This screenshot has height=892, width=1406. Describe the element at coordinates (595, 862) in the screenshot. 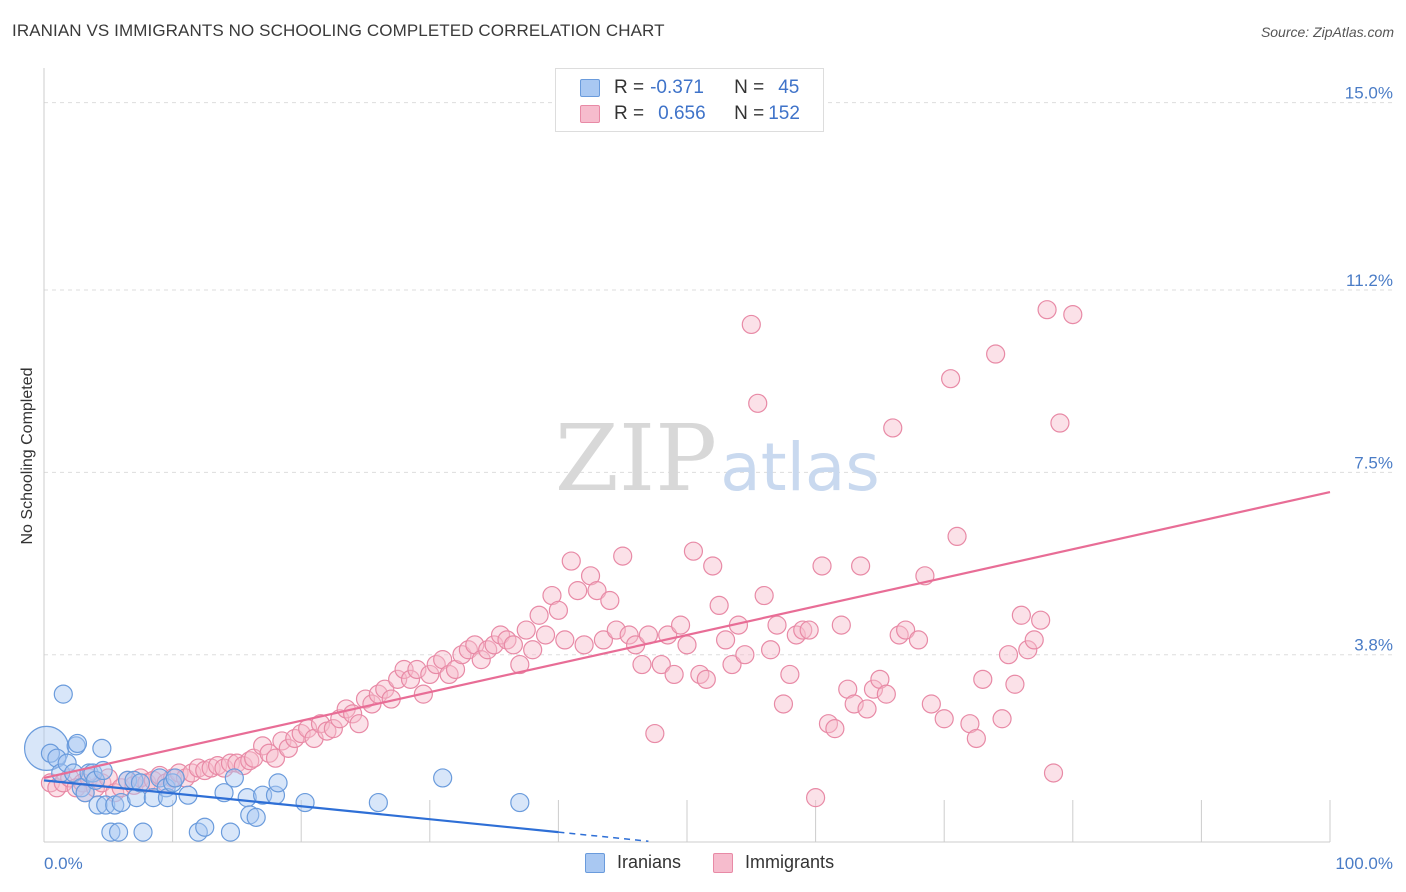

I see `iranians-legend-swatch` at that location.